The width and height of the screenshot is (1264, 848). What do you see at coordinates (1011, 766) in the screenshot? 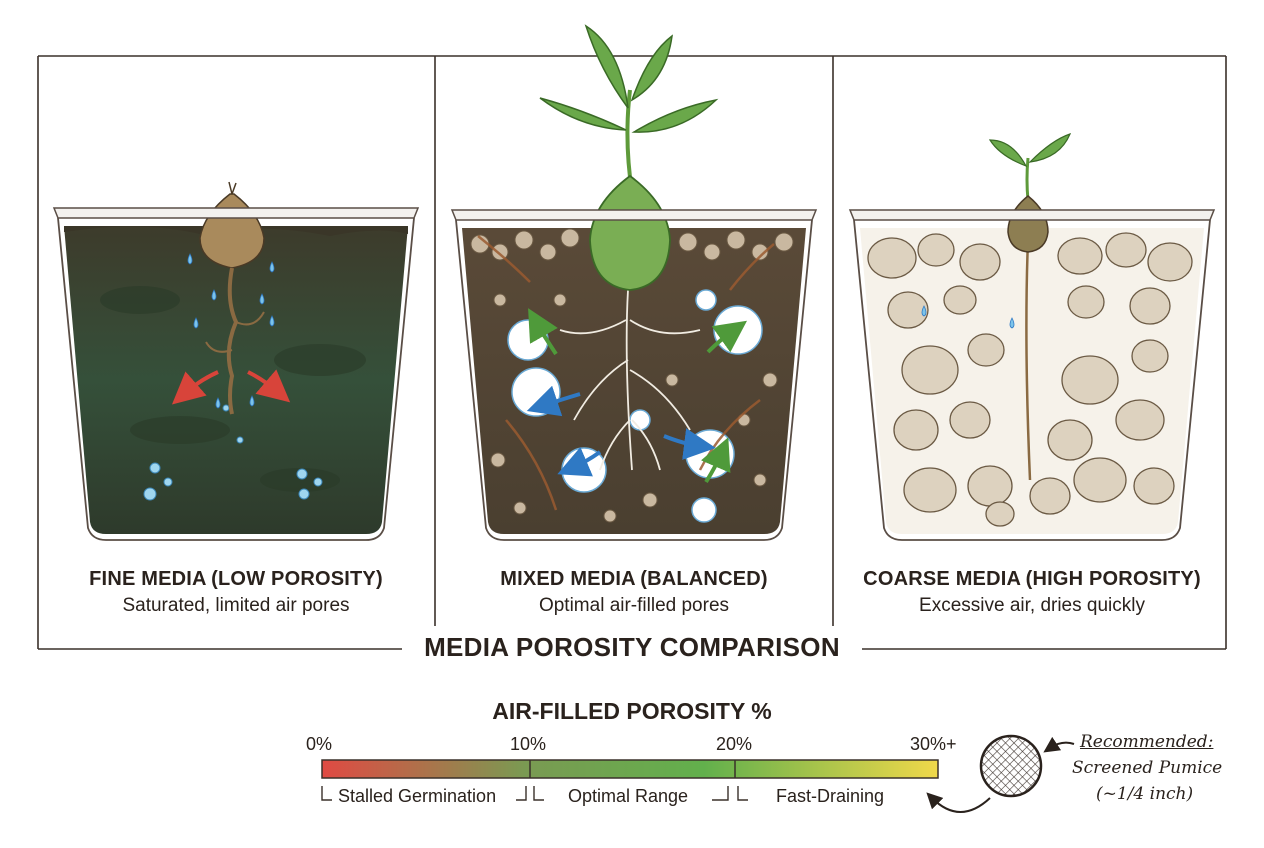
I see `pumice-icon` at bounding box center [1011, 766].